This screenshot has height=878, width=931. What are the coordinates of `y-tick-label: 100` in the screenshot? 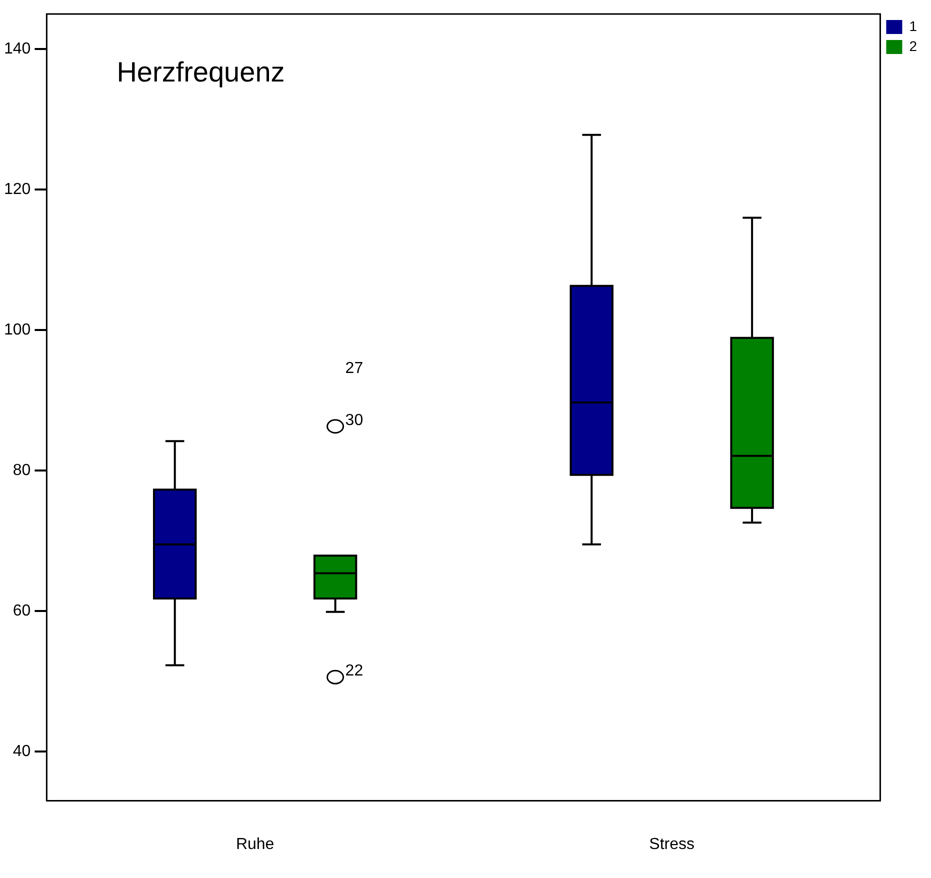 It's located at (17, 330).